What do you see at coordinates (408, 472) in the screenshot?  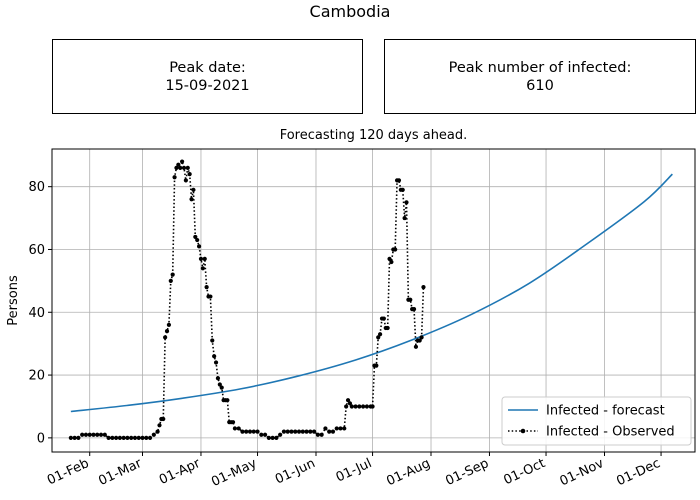 I see `x-tick-label: 01-Aug` at bounding box center [408, 472].